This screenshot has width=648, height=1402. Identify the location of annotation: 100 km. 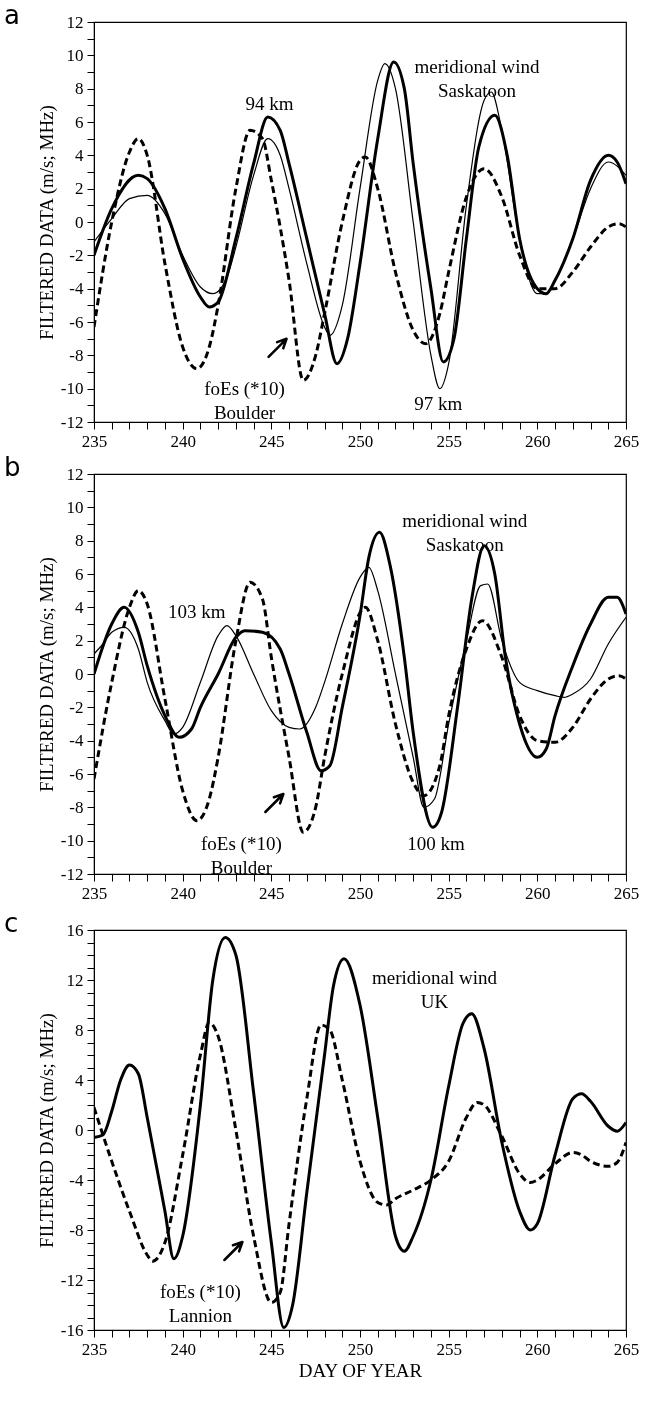
(436, 843).